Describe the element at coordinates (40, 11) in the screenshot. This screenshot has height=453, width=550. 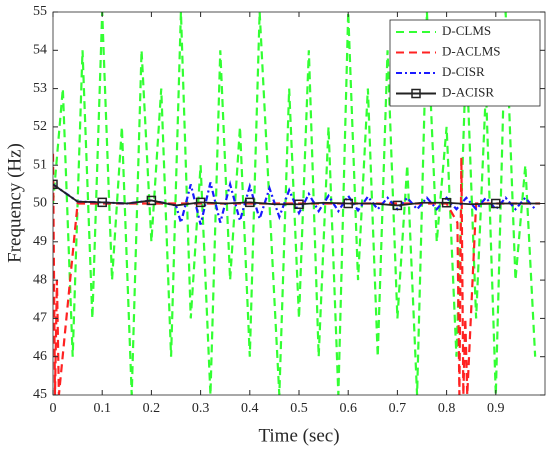
I see `y-tick-label: 55` at that location.